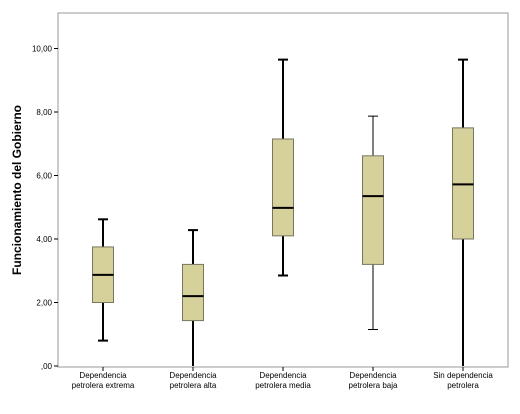  Describe the element at coordinates (44, 176) in the screenshot. I see `y-tick-label: 6,00` at that location.